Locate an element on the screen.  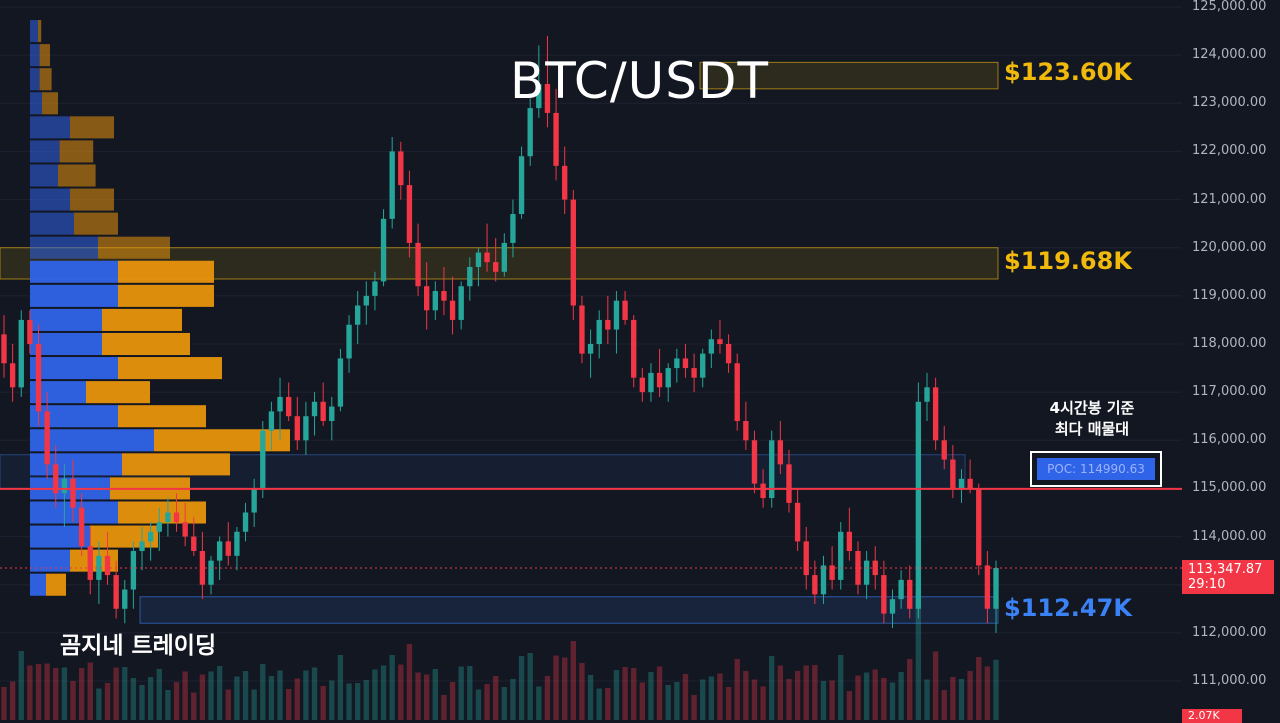
poc-label: POC: 114990.63 is located at coordinates (1096, 469).